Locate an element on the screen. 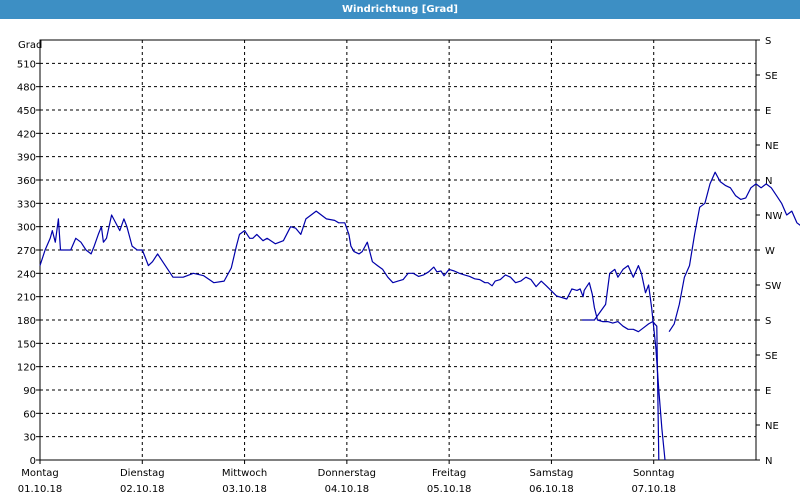 The image size is (800, 500). y2-tick-label: SW is located at coordinates (773, 286).